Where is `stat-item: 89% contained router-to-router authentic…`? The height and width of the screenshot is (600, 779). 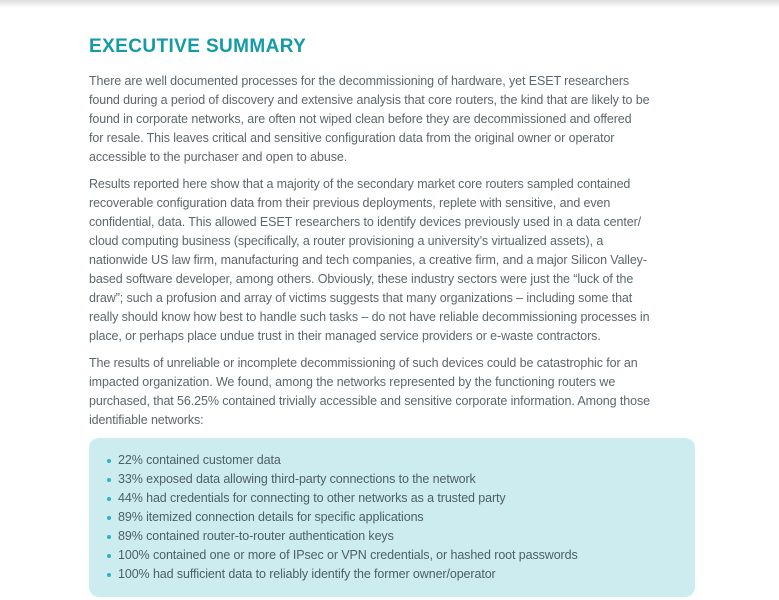
stat-item: 89% contained router-to-router authentic… is located at coordinates (389, 536).